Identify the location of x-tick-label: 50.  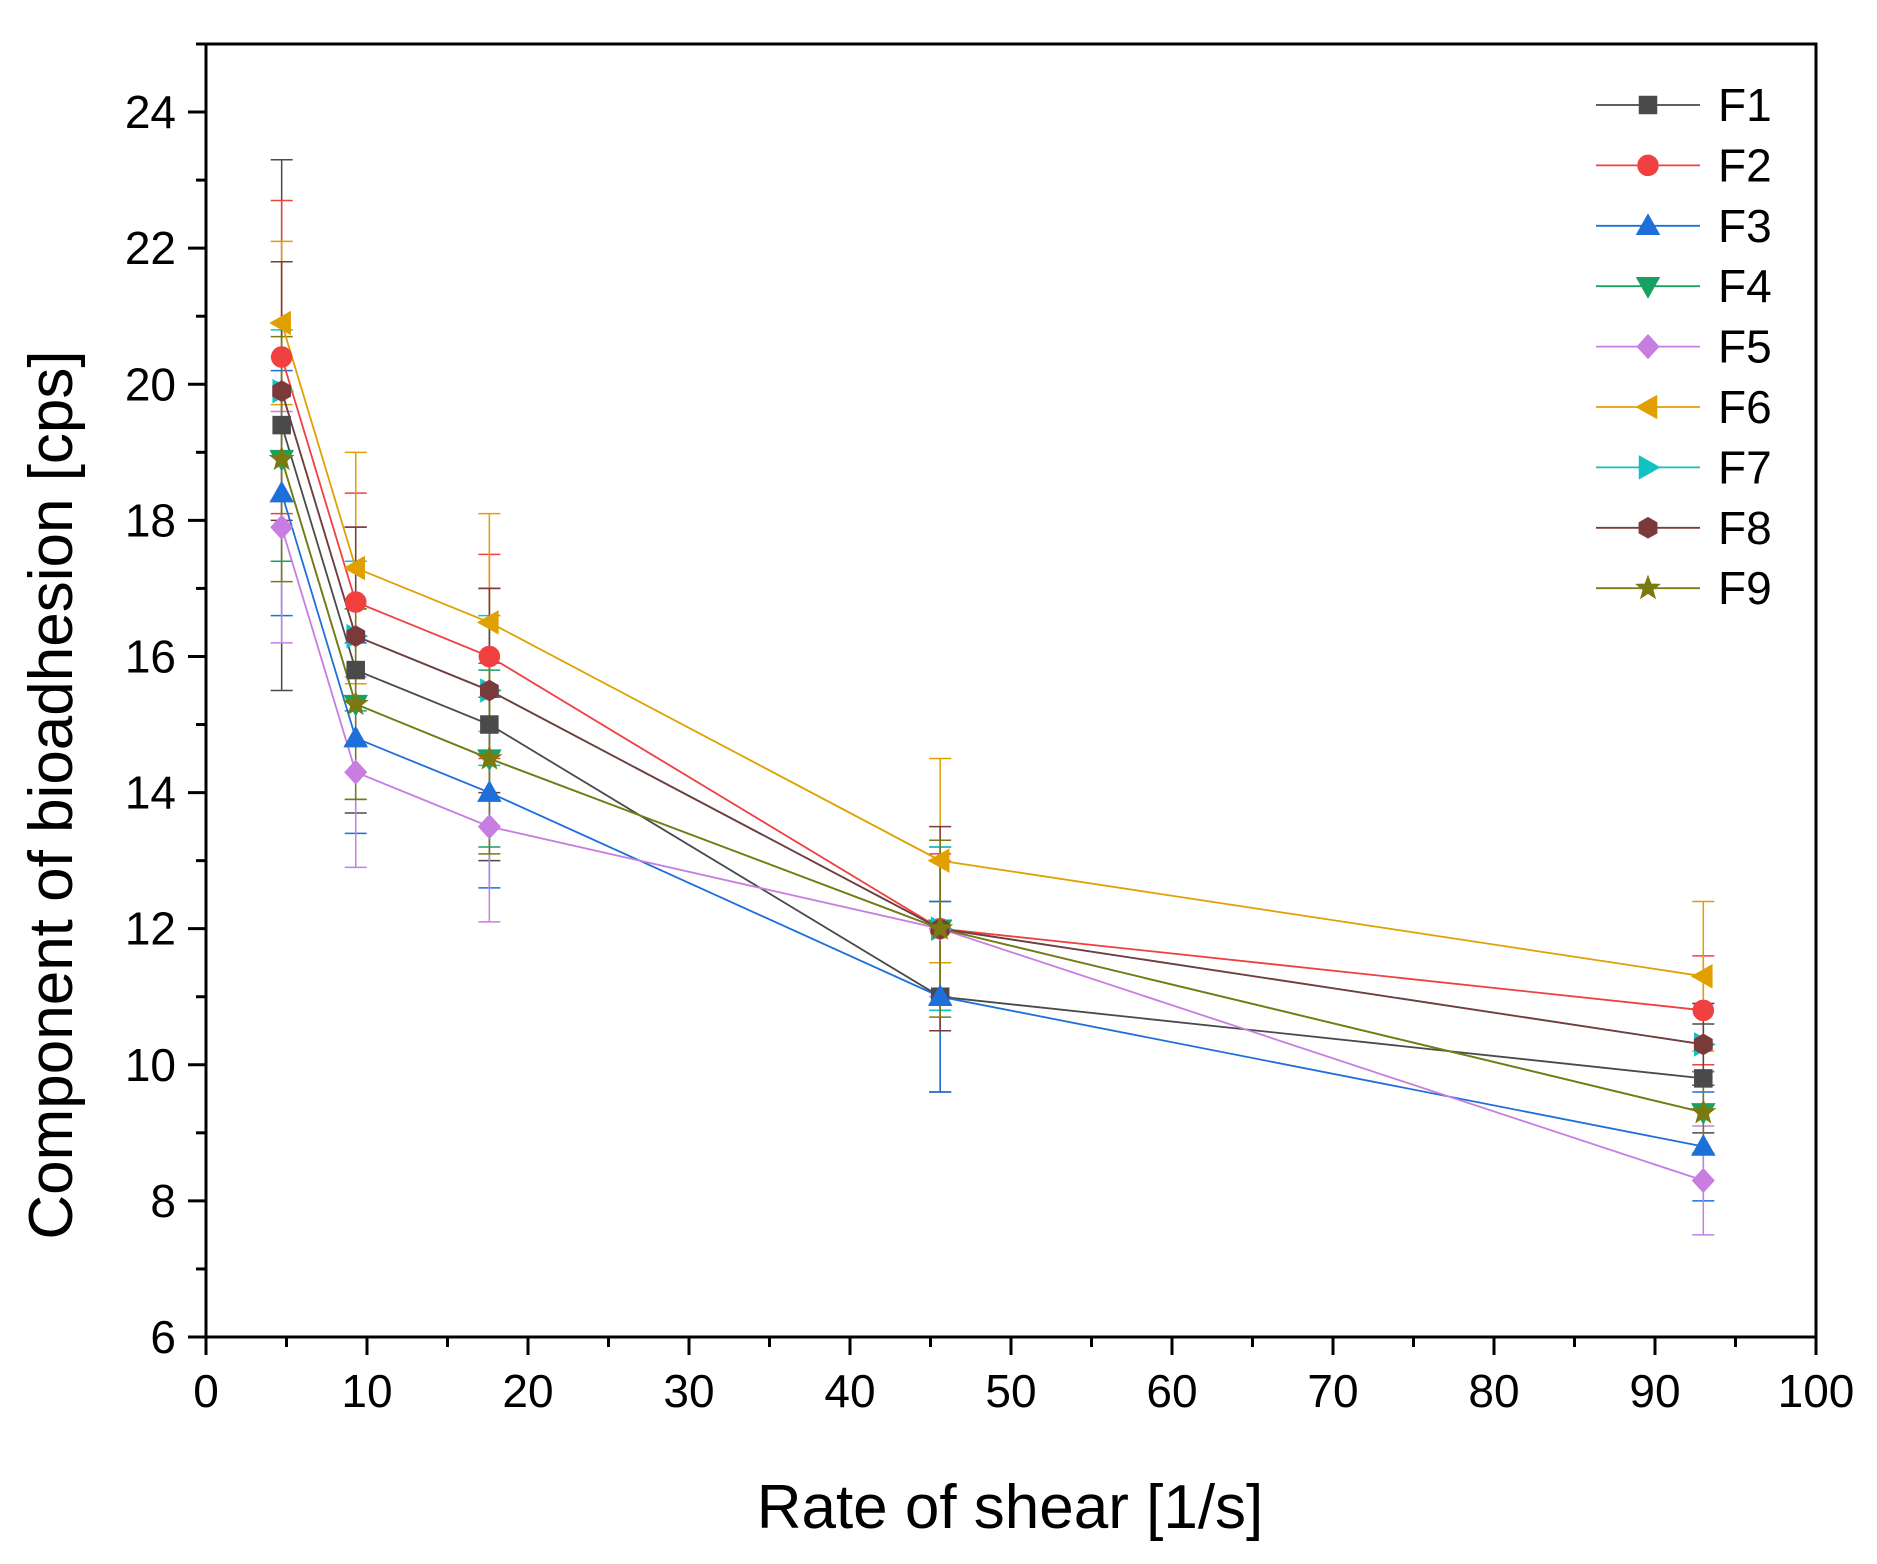
(1010, 1391).